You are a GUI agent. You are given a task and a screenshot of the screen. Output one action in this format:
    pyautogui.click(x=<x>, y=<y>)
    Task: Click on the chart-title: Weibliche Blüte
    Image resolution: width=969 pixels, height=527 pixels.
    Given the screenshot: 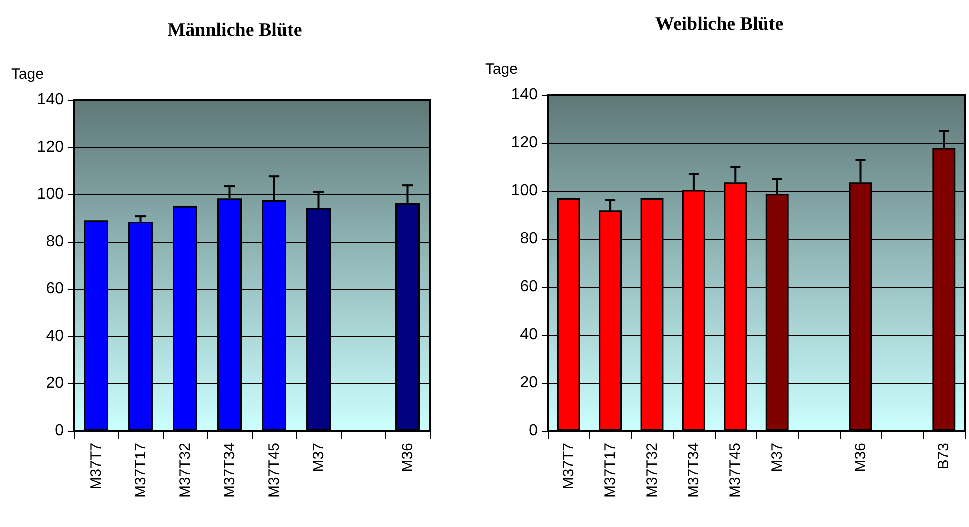 What is the action you would take?
    pyautogui.click(x=719, y=24)
    